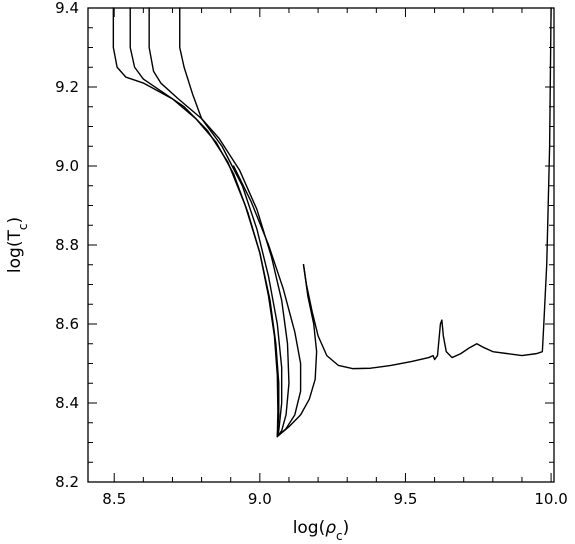 Image resolution: width=575 pixels, height=544 pixels. I want to click on x-tick-label: 9.5, so click(406, 499).